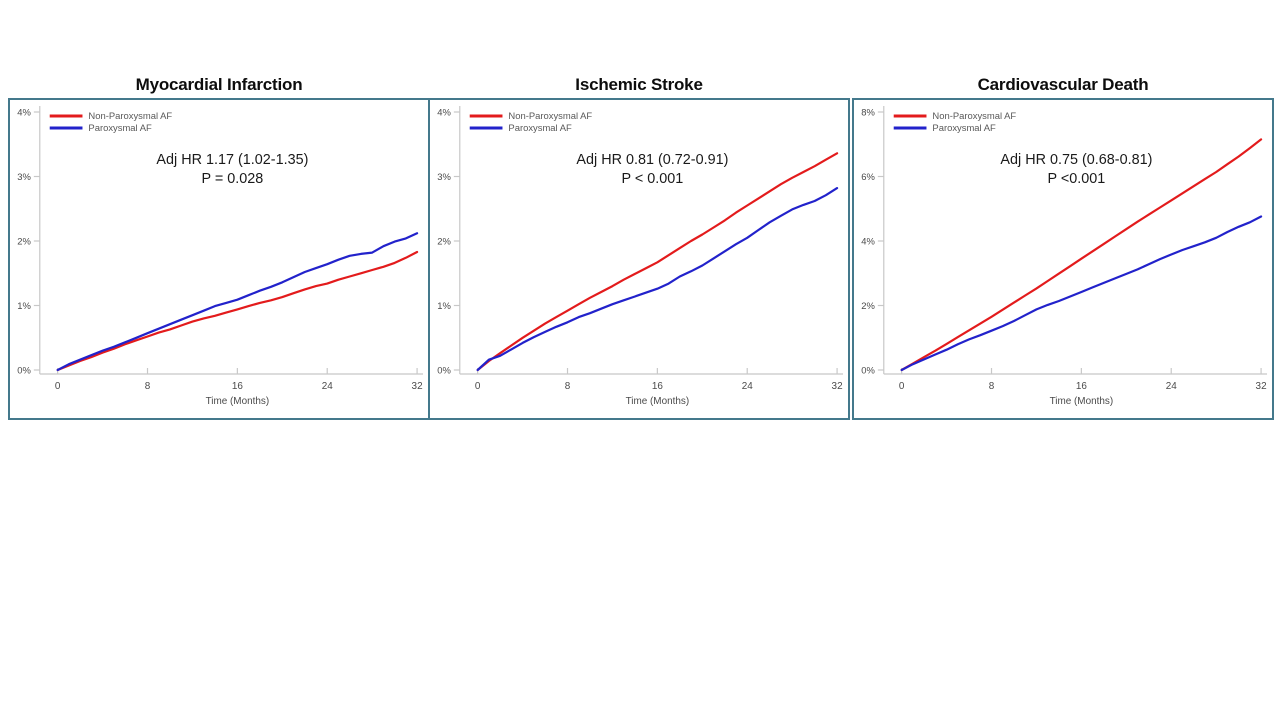  I want to click on y-tick-label: 6%, so click(868, 177).